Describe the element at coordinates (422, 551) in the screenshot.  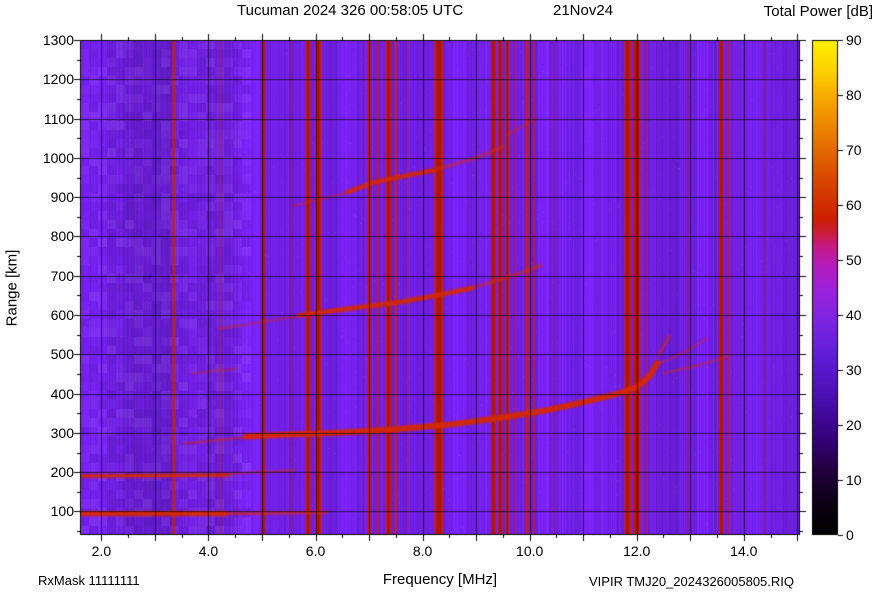
I see `x-tick-label: 8.0` at that location.